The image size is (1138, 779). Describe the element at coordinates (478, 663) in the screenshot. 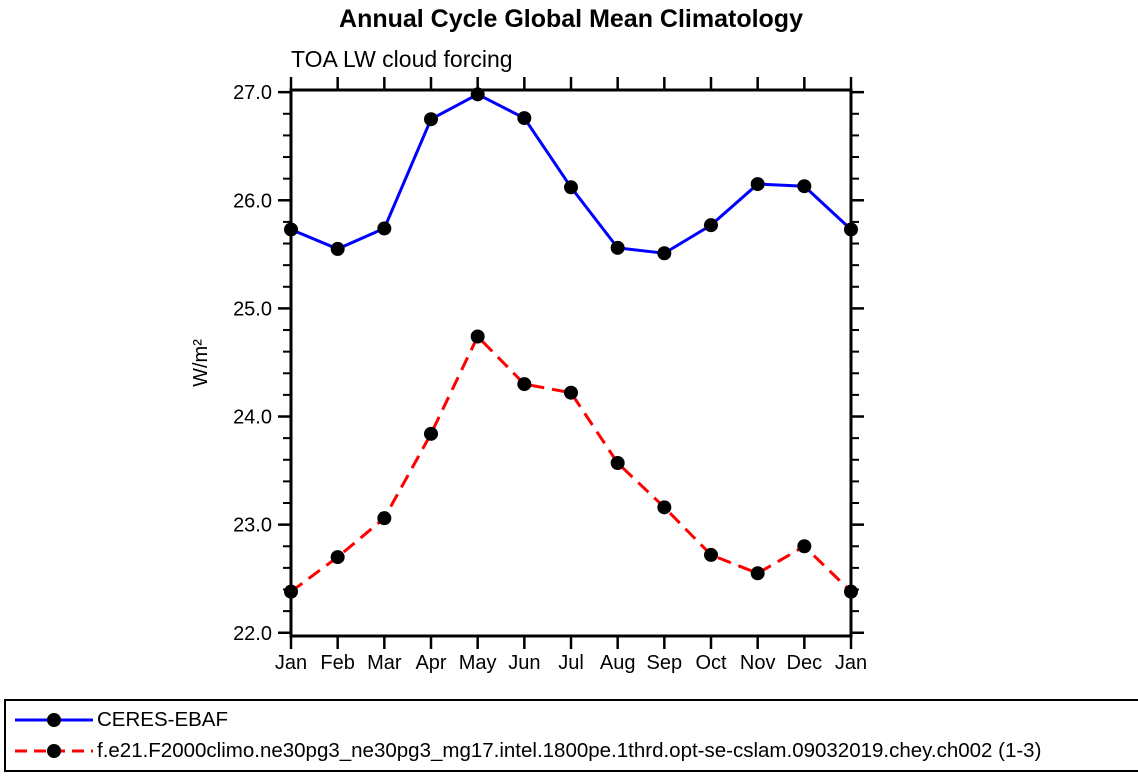

I see `x-tick-label: May` at that location.